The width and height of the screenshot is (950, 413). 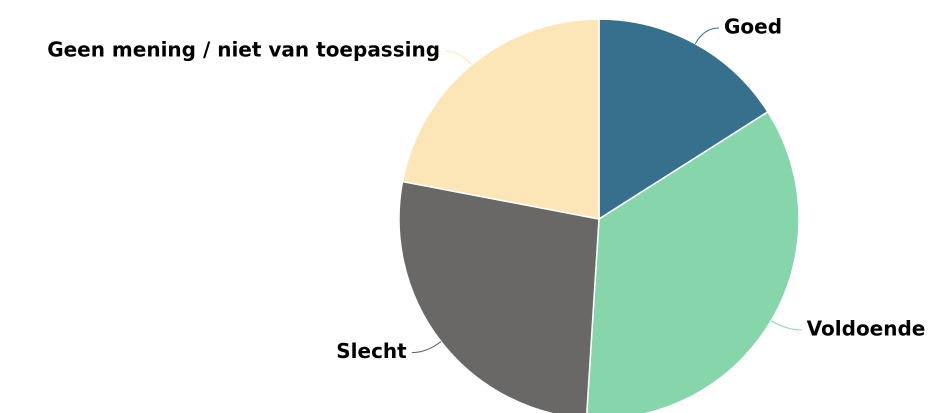 I want to click on slice-label: Geen mening / niet van toepassing, so click(x=243, y=50).